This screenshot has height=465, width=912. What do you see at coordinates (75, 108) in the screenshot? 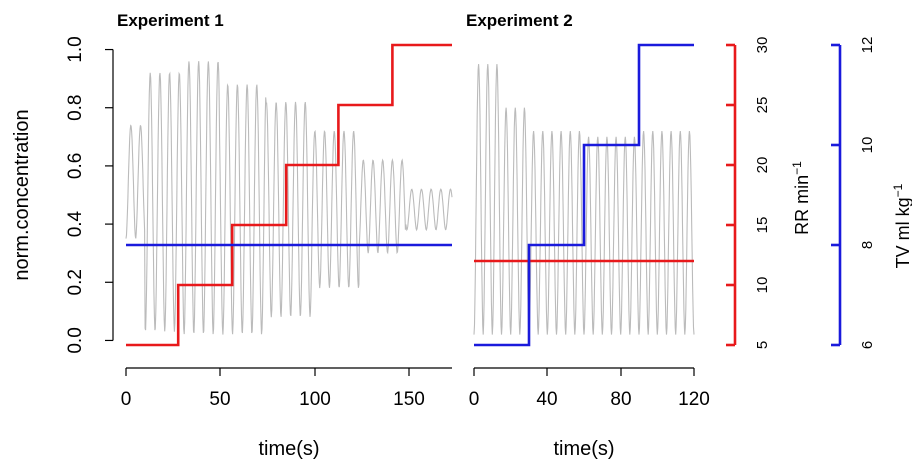
I see `y-tick-label: 0.8` at bounding box center [75, 108].